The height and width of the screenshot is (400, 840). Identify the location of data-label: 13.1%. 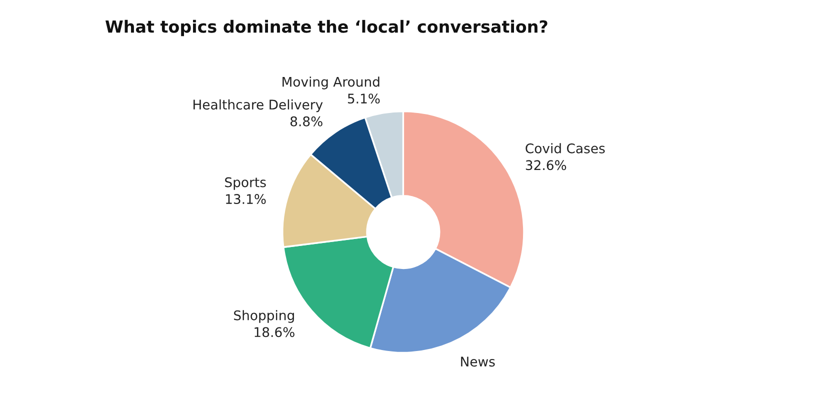
(246, 199).